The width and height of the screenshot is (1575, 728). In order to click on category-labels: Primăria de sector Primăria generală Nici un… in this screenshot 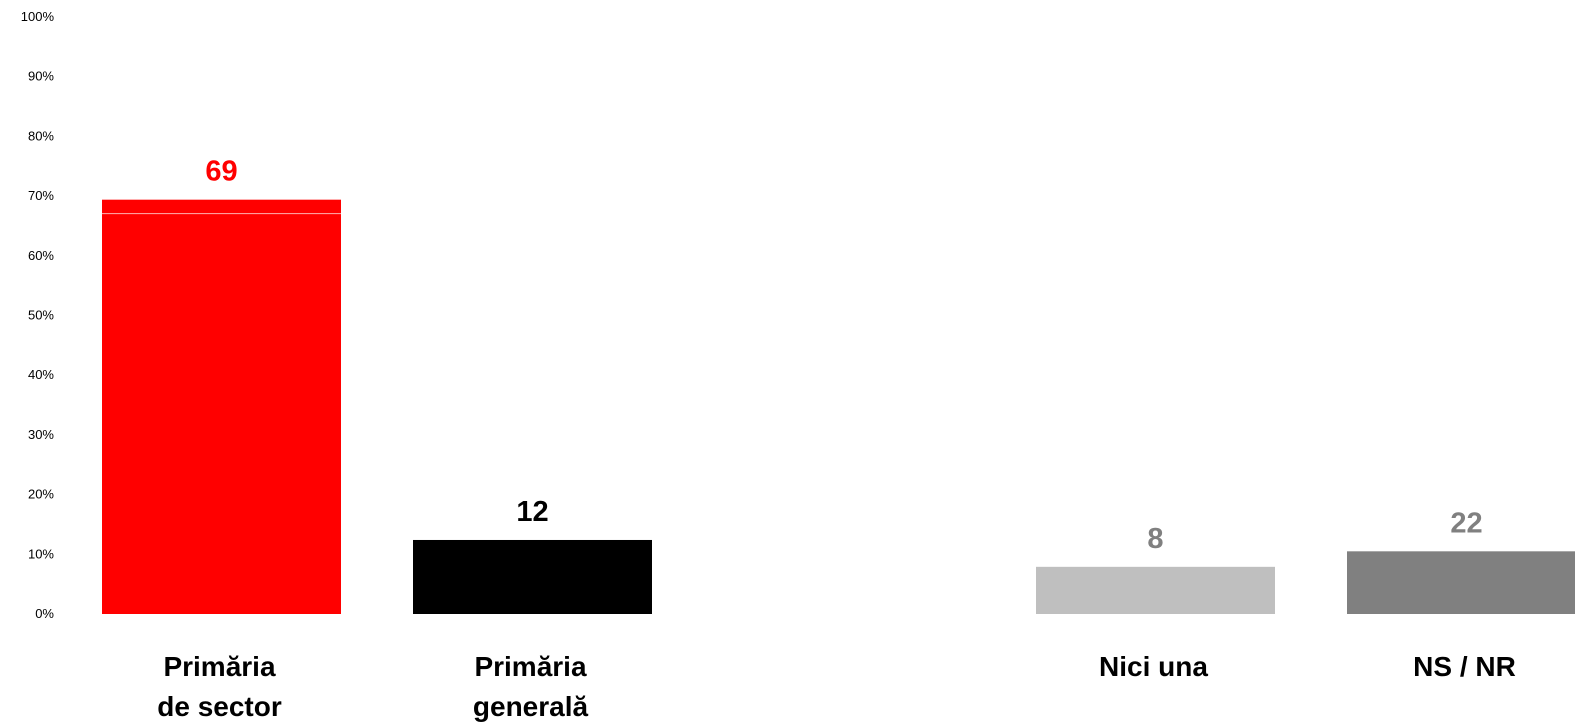, I will do `click(836, 686)`.